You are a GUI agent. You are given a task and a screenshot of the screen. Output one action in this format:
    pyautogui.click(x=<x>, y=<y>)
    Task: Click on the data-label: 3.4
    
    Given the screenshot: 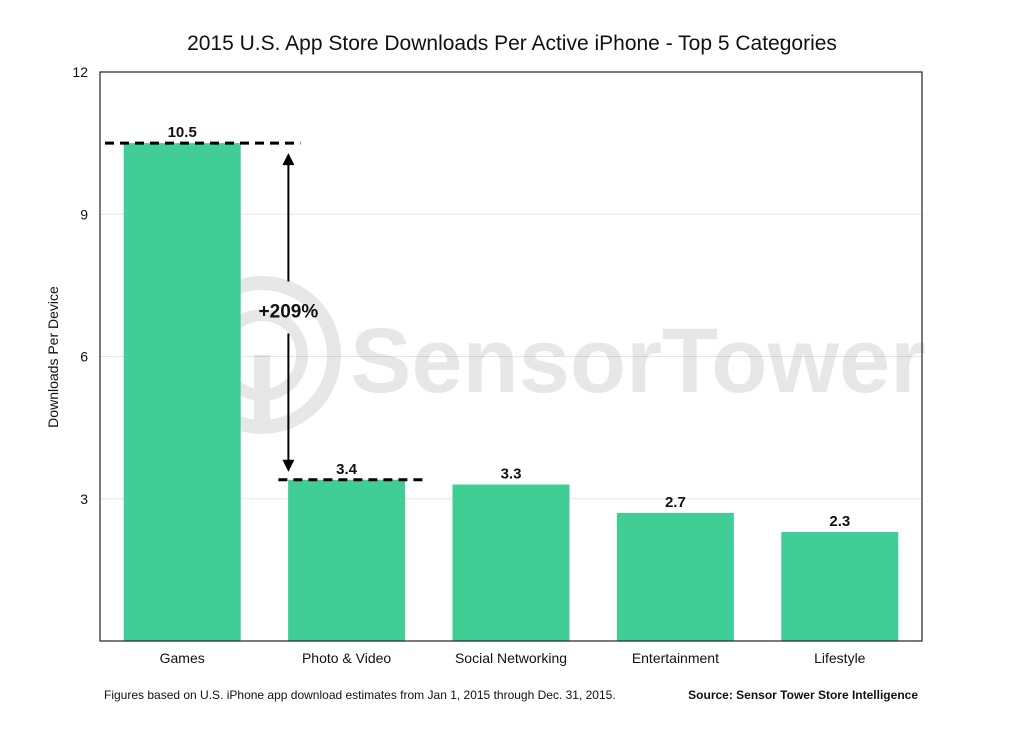 What is the action you would take?
    pyautogui.click(x=347, y=469)
    